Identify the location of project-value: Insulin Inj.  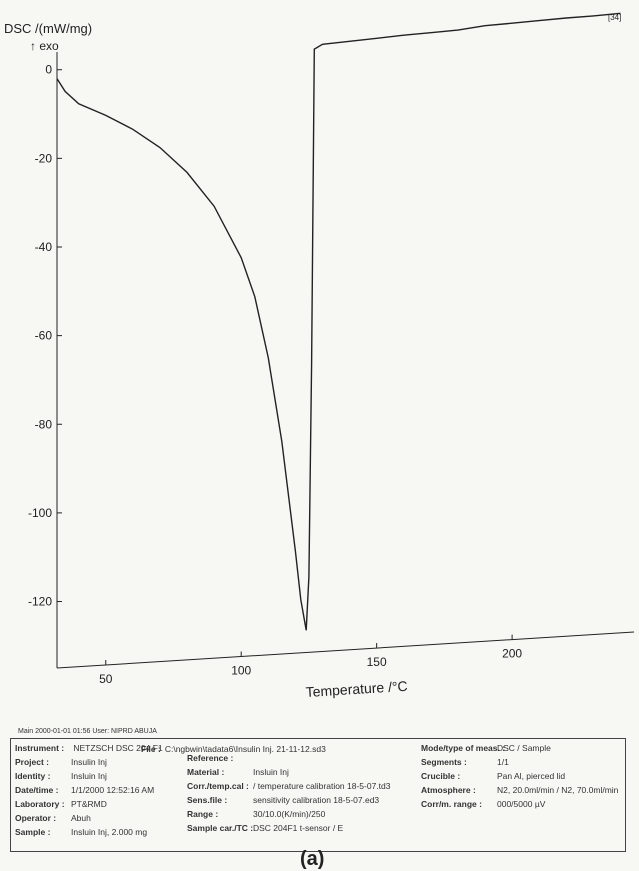
(89, 762).